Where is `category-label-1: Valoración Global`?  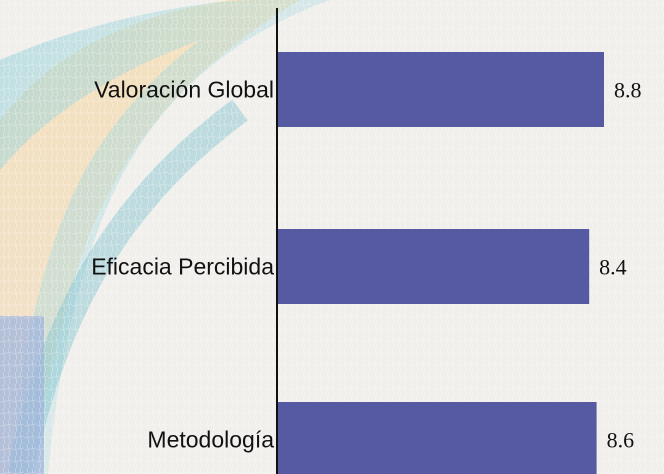
category-label-1: Valoración Global is located at coordinates (184, 90).